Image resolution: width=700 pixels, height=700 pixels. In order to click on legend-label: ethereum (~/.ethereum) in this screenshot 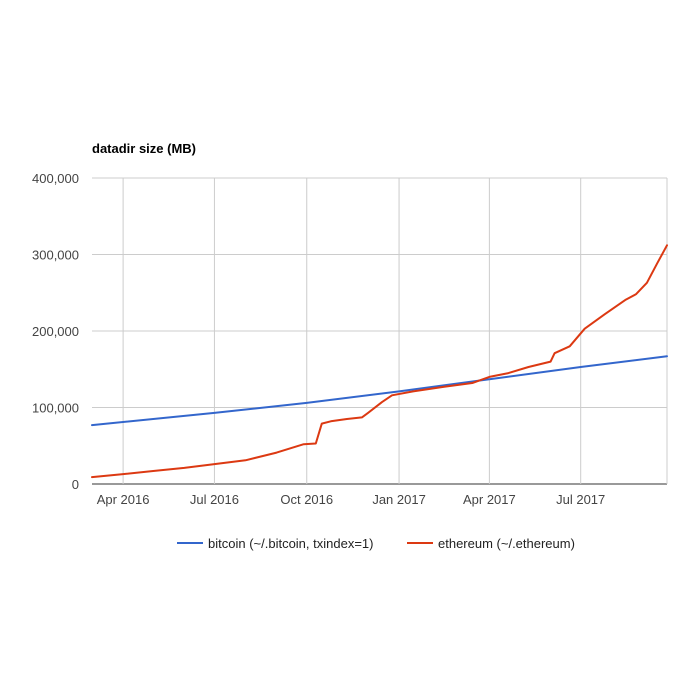, I will do `click(506, 543)`.